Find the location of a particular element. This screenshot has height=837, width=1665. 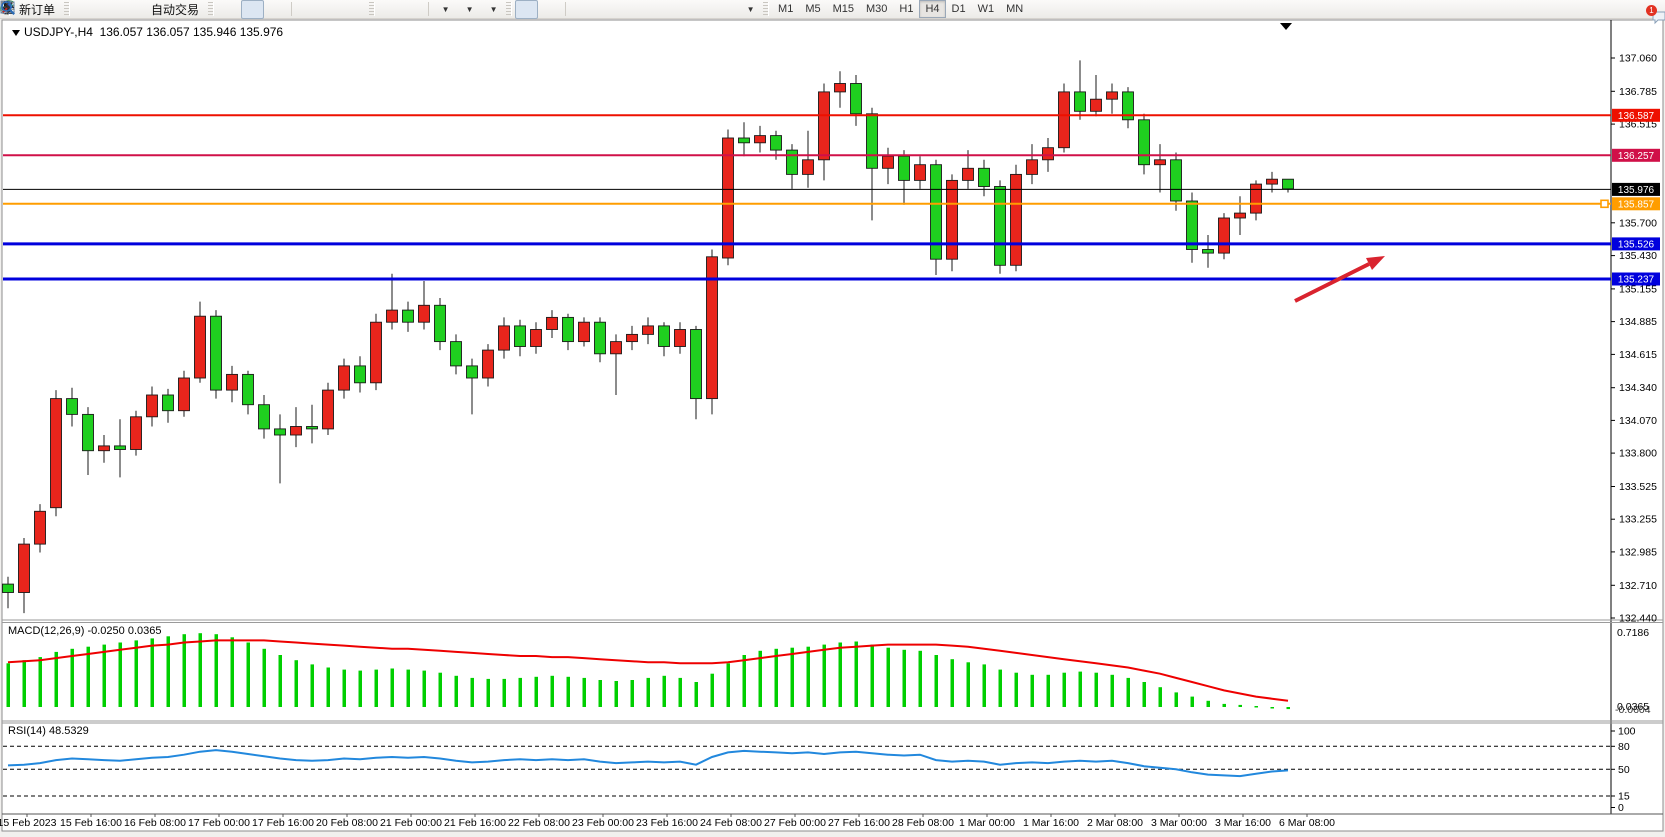

bar-chart-mode-button is located at coordinates (120, 9).